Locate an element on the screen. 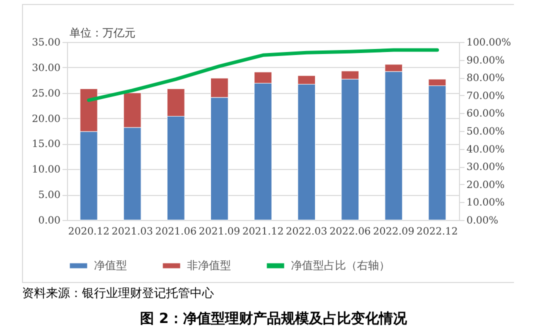  y2-tick-label: 0.00% is located at coordinates (482, 221).